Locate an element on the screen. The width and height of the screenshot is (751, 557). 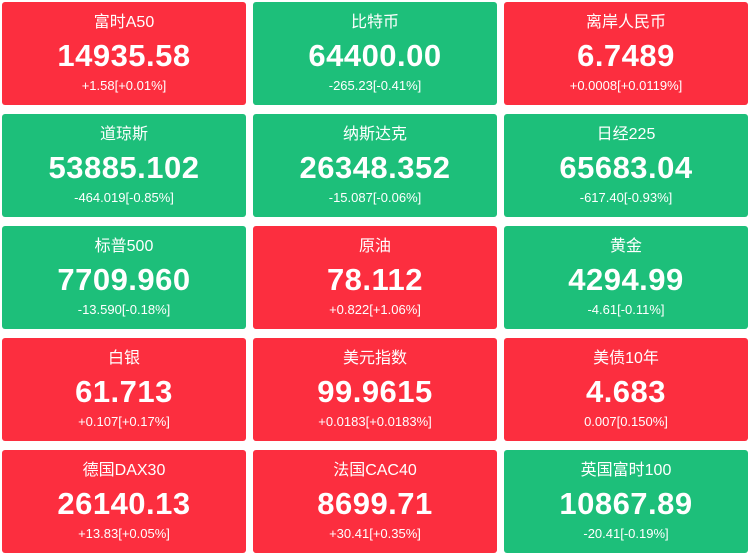
quote-price: 61.713 is located at coordinates (124, 391).